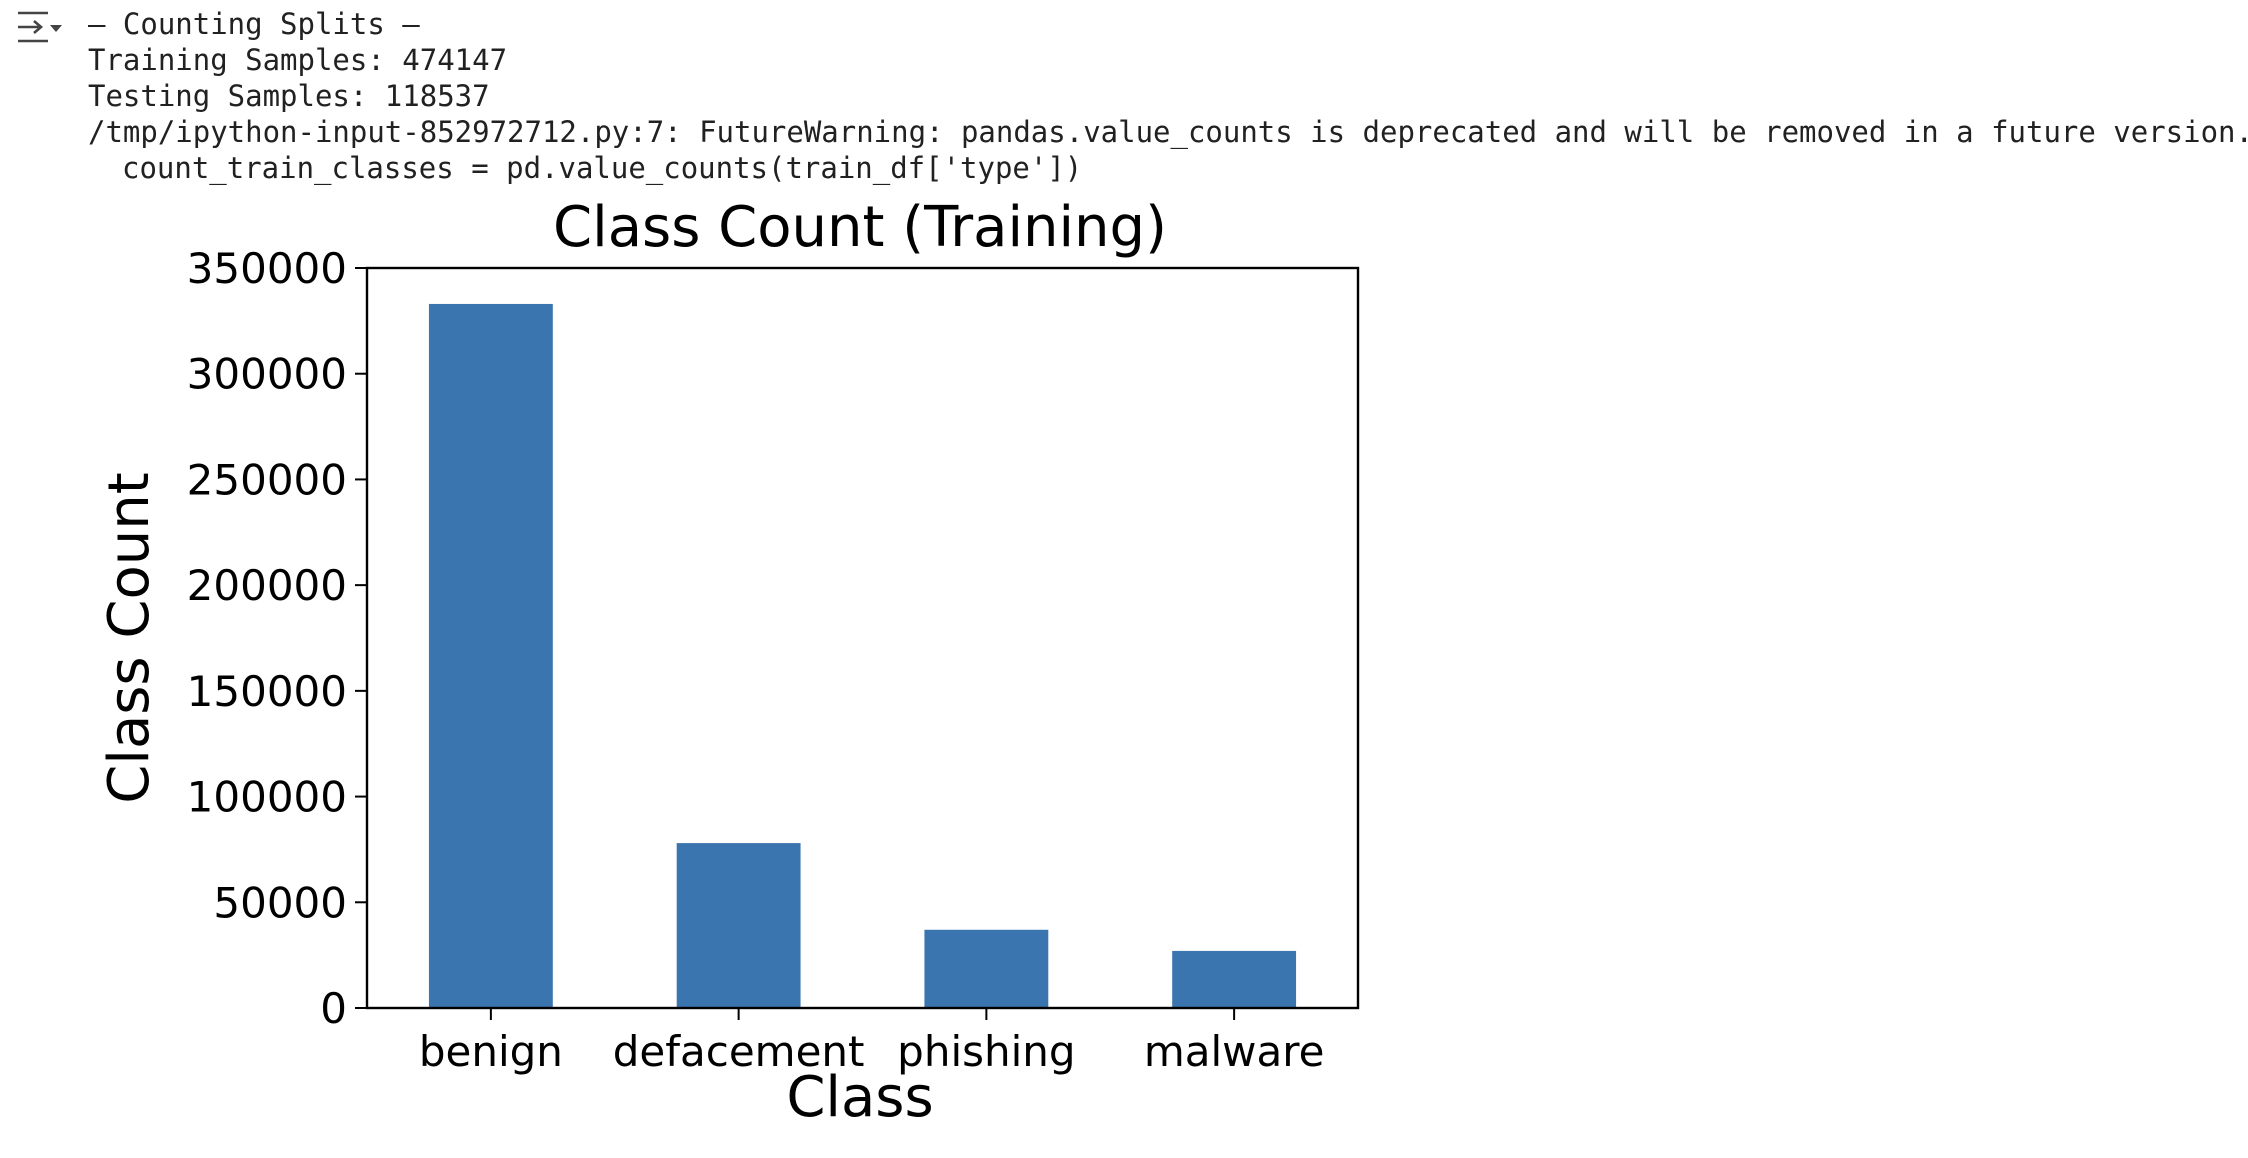 This screenshot has height=1158, width=2248. What do you see at coordinates (267, 585) in the screenshot?
I see `y-tick-label: 200000` at bounding box center [267, 585].